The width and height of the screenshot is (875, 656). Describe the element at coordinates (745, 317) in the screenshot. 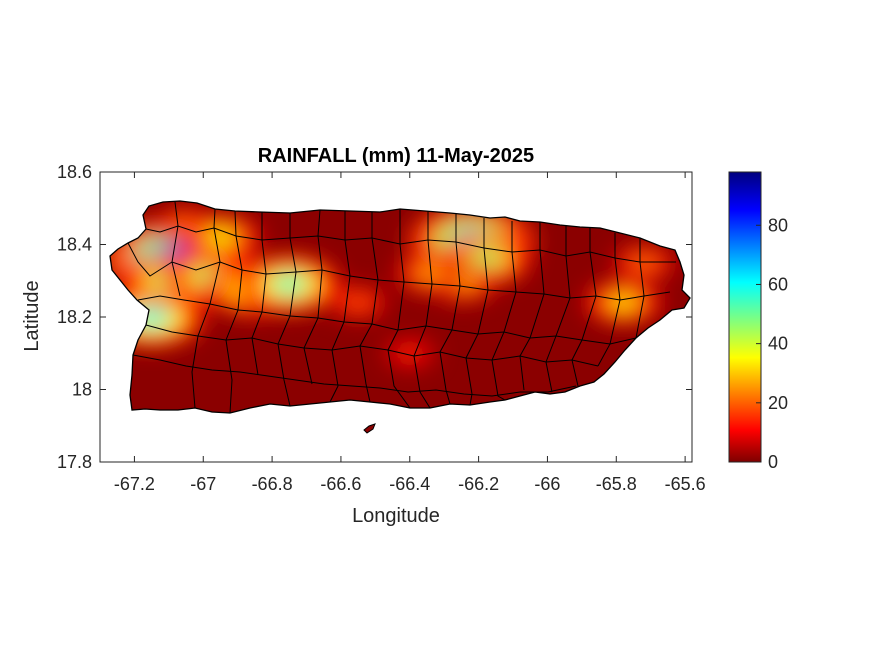

I see `colorbar` at that location.